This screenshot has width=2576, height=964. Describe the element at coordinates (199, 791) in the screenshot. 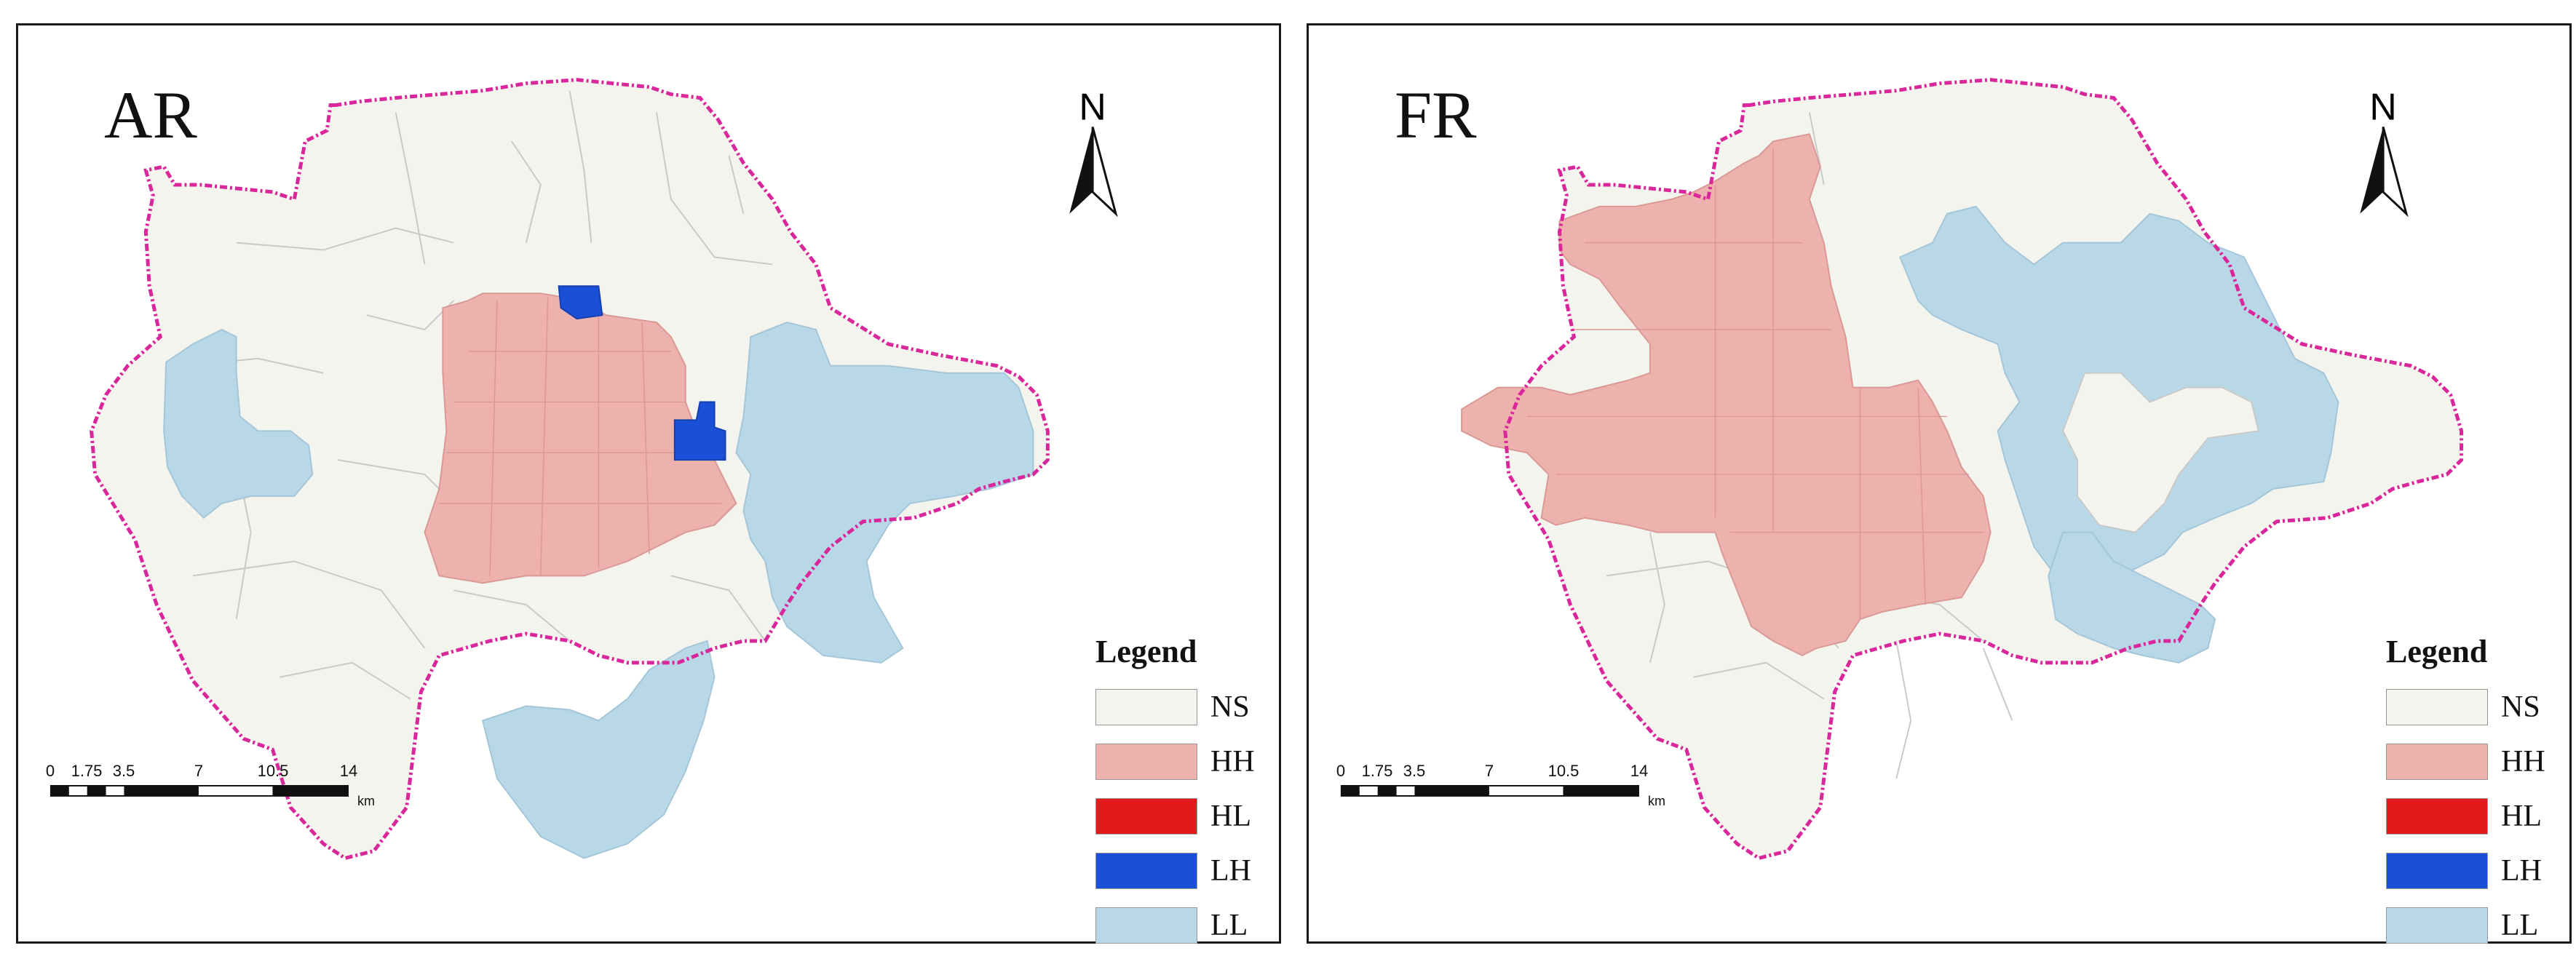

I see `scale-bar-ar` at that location.